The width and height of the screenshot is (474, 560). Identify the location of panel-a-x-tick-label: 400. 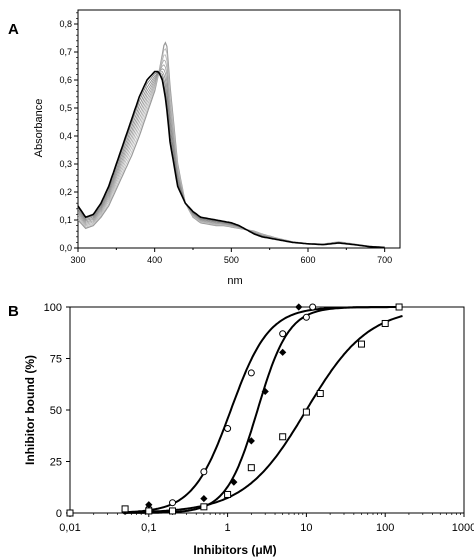
(154, 260).